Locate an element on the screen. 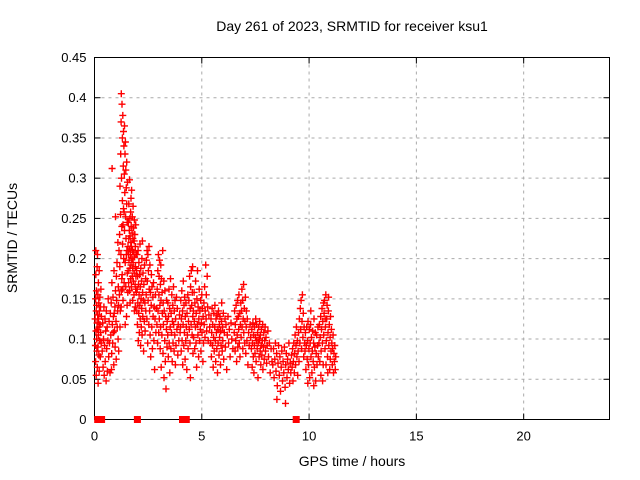 The height and width of the screenshot is (480, 640). y-tick-label: 0.3 is located at coordinates (77, 178).